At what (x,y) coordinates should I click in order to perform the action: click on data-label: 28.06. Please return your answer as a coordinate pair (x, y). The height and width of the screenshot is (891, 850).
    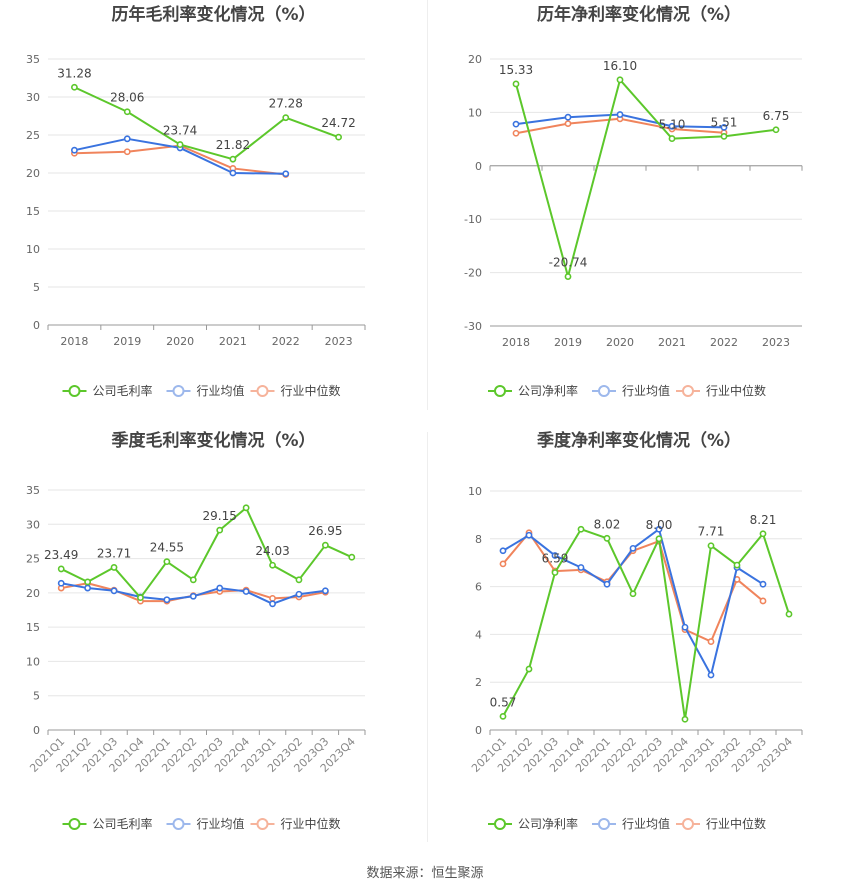
    Looking at the image, I should click on (127, 98).